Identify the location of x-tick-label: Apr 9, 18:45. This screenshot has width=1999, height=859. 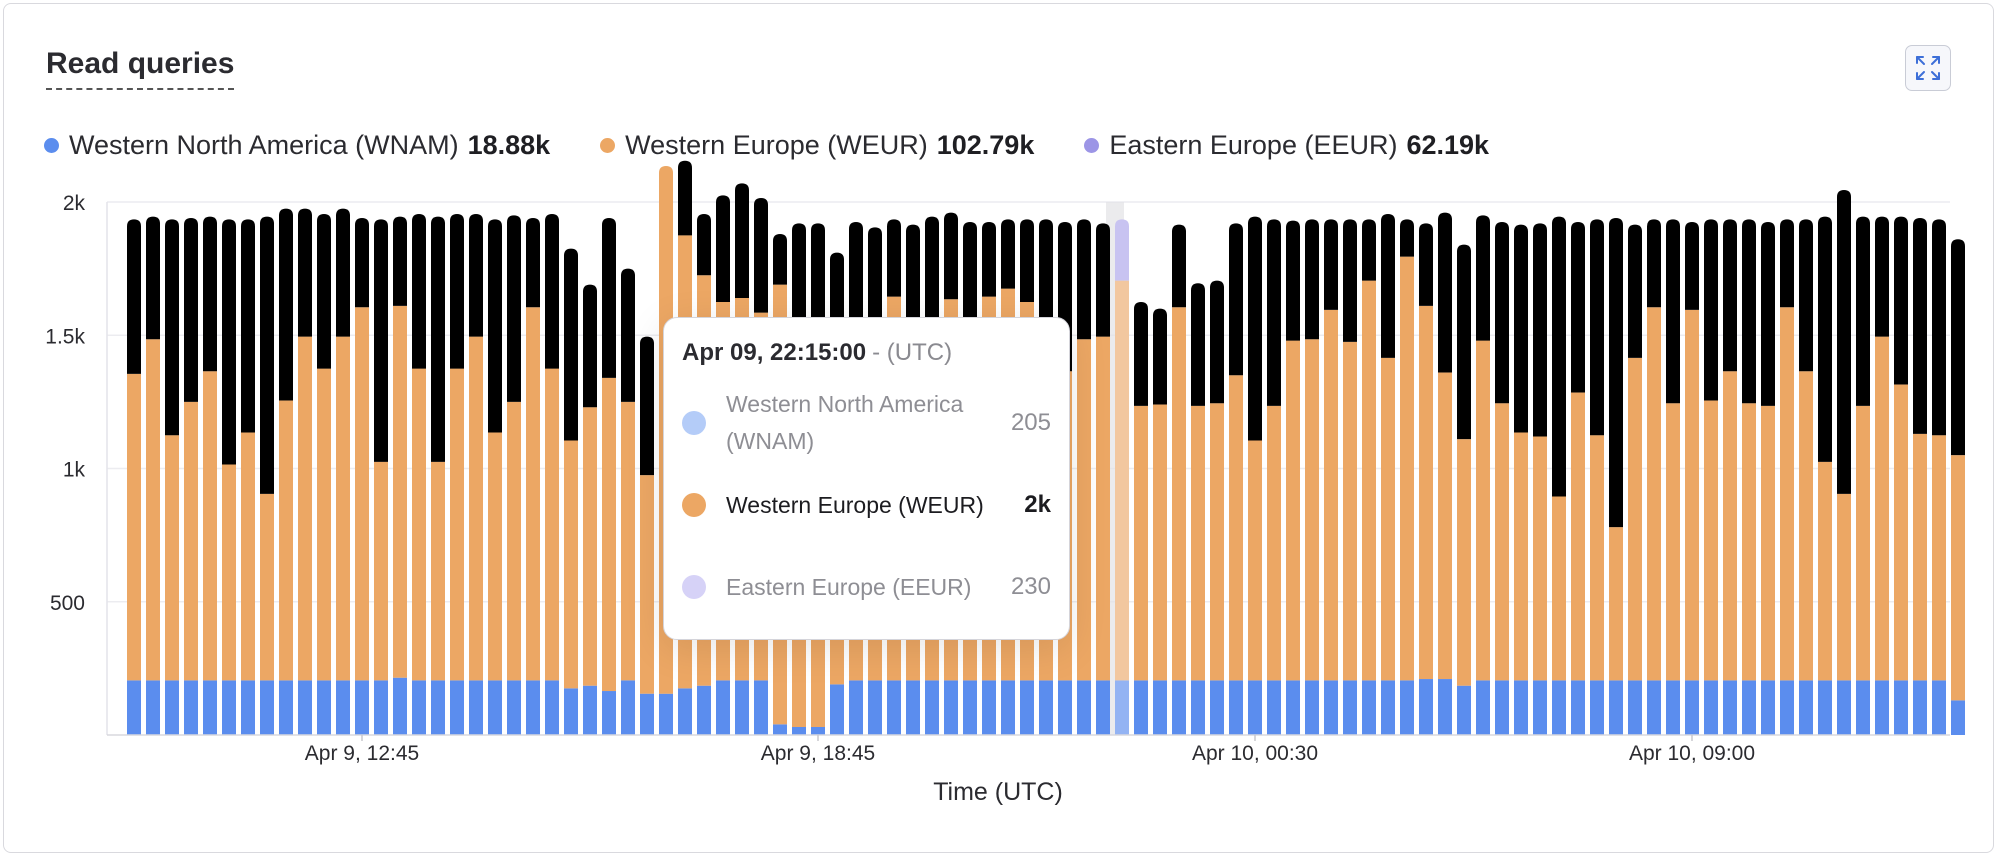
(818, 753).